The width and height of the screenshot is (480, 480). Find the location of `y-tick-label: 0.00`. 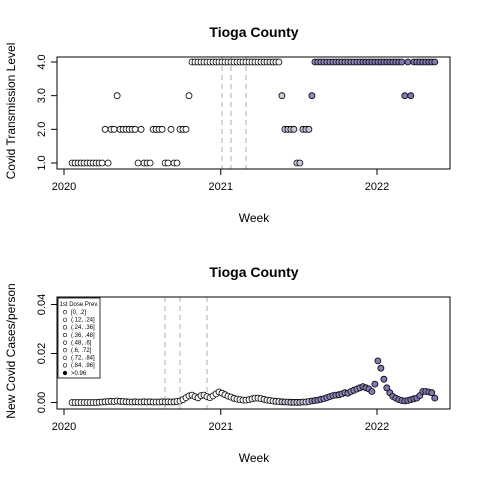

y-tick-label: 0.00 is located at coordinates (42, 402).